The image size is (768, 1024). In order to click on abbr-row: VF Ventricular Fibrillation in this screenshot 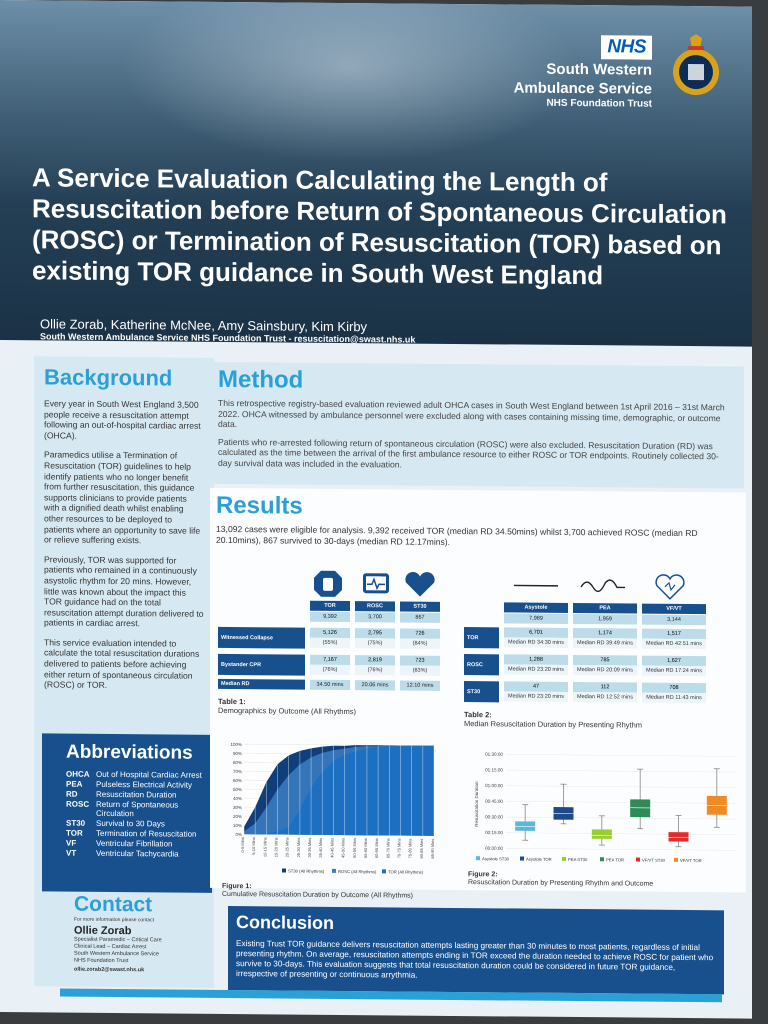, I will do `click(139, 844)`.